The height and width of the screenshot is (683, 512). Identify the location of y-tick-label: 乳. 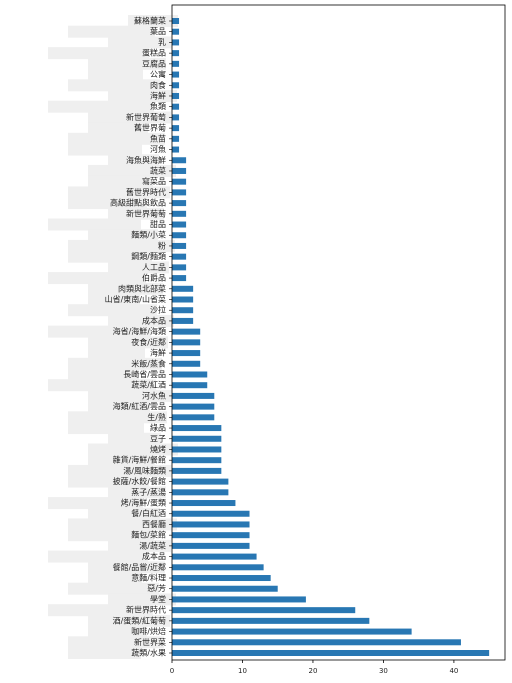
(162, 42).